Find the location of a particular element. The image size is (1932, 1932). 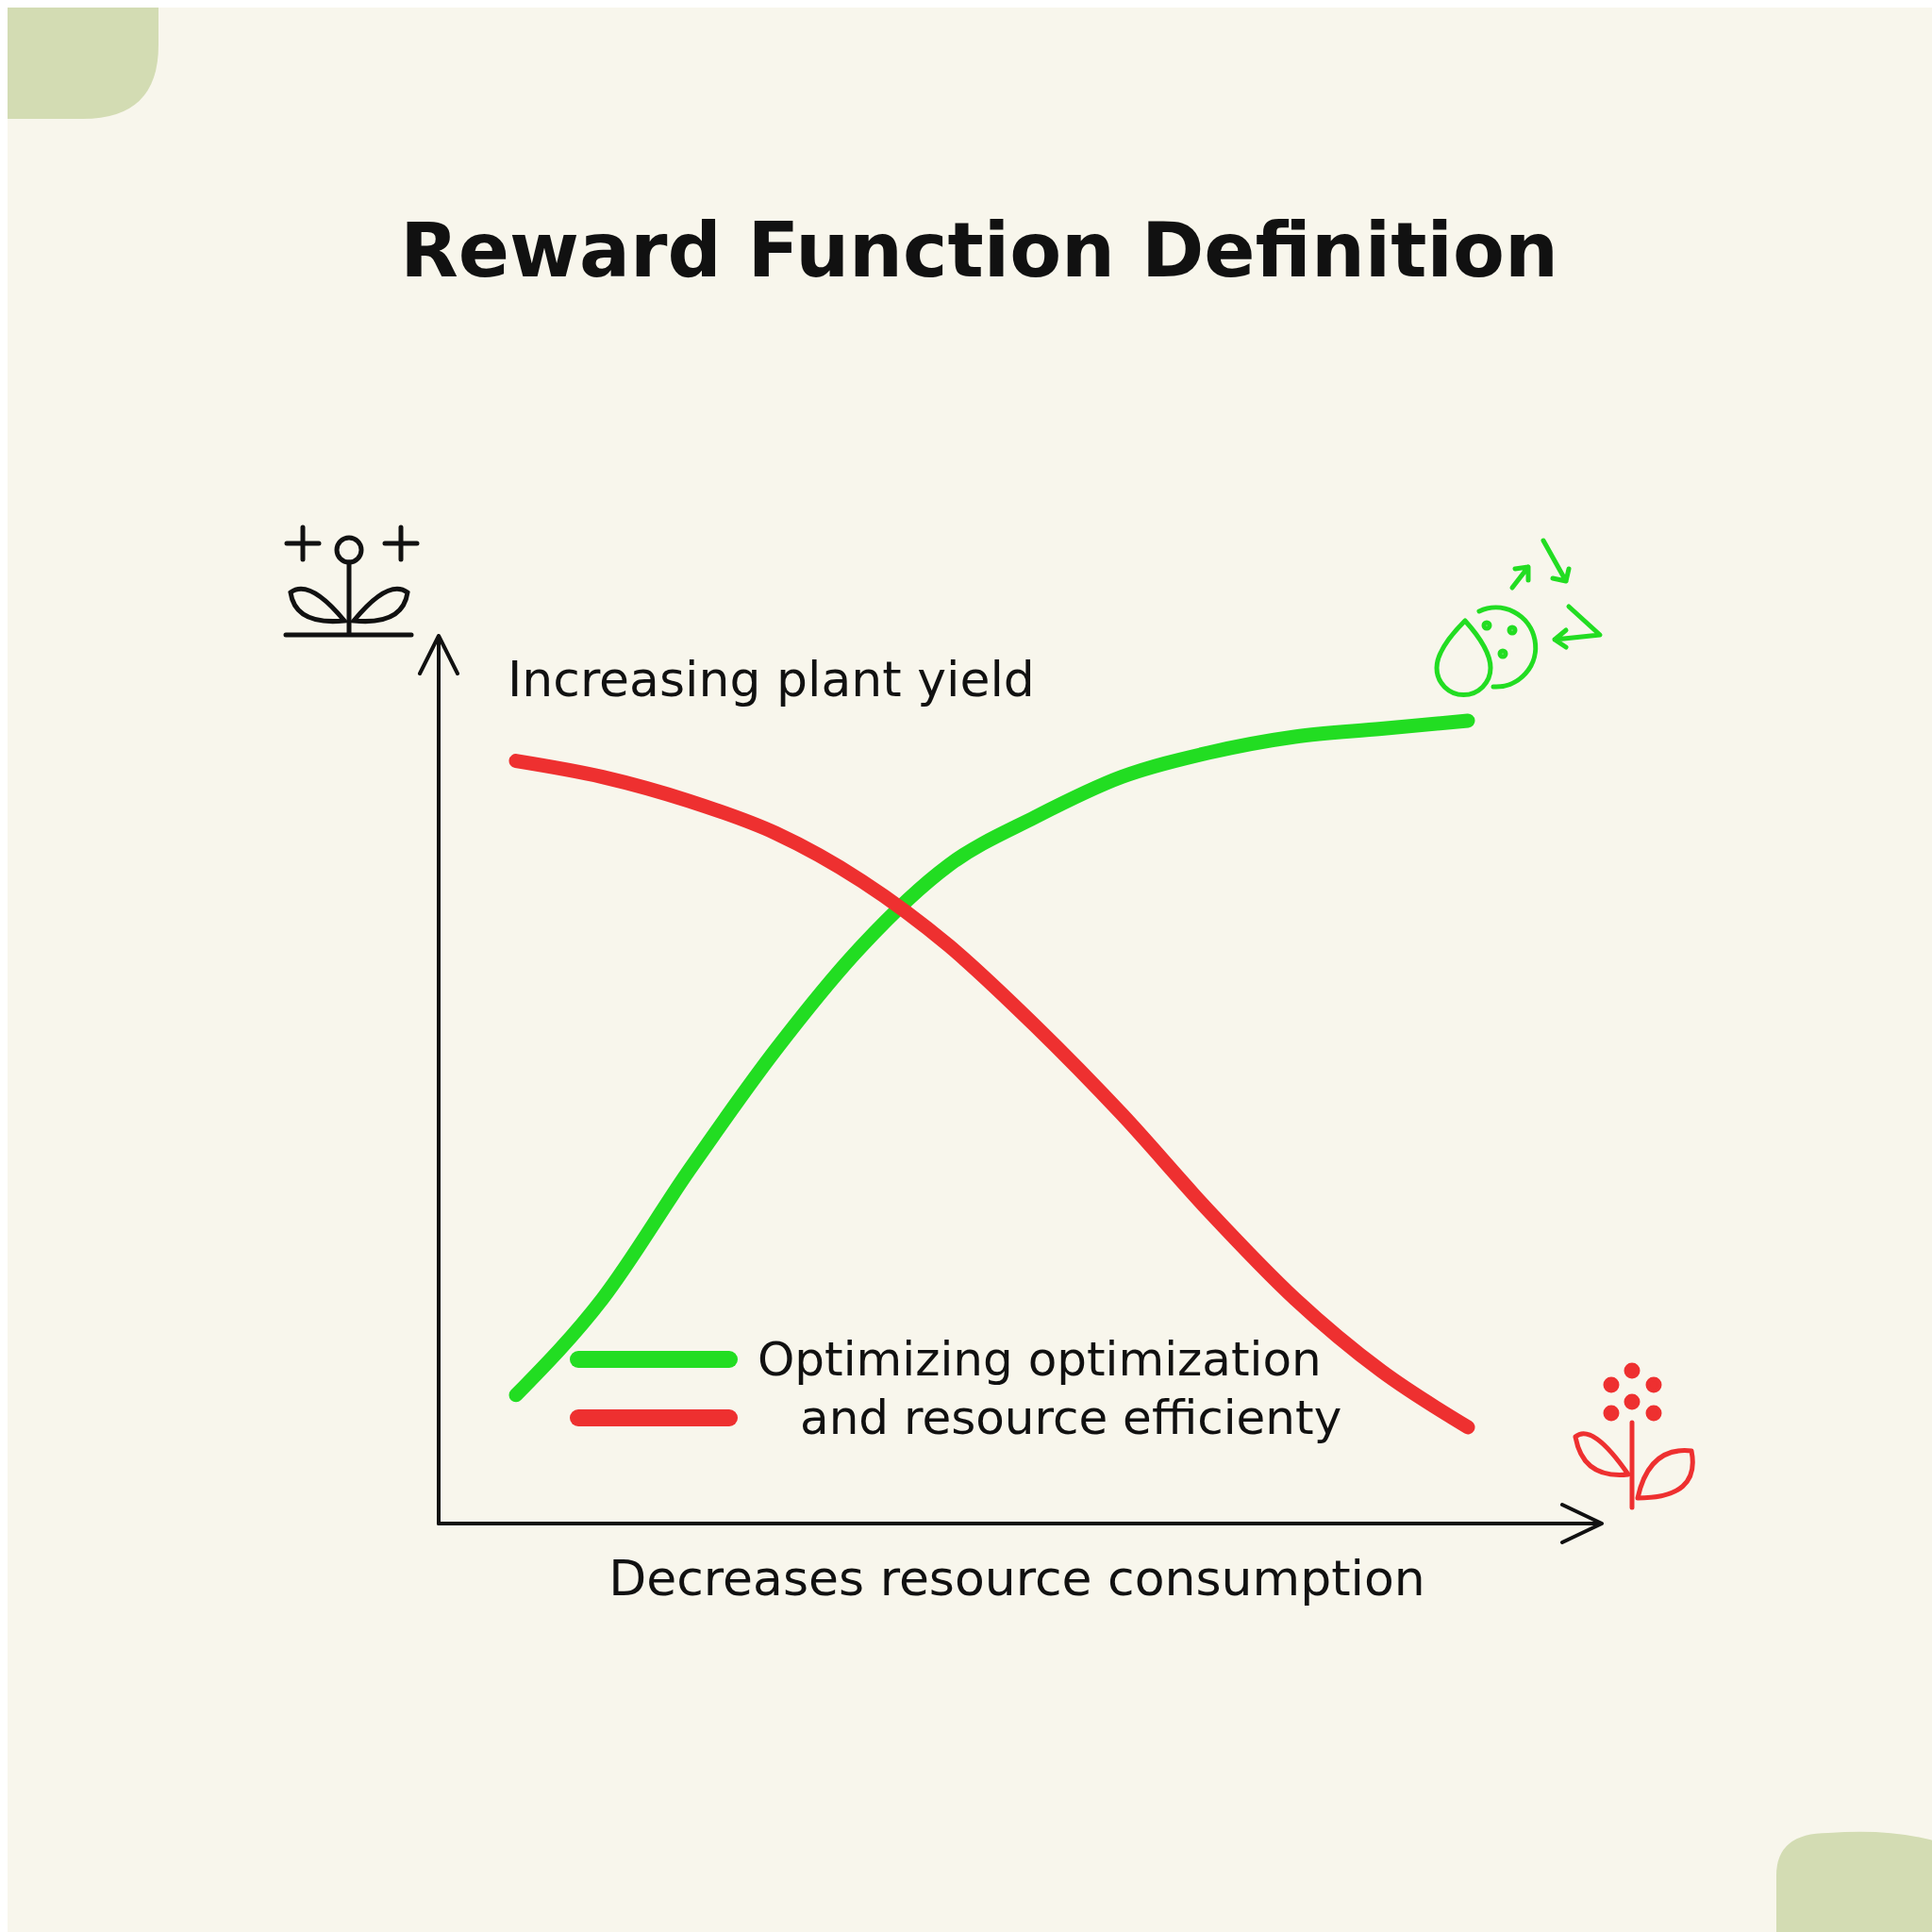

y-axis-title: Increasing plant yield is located at coordinates (772, 680).